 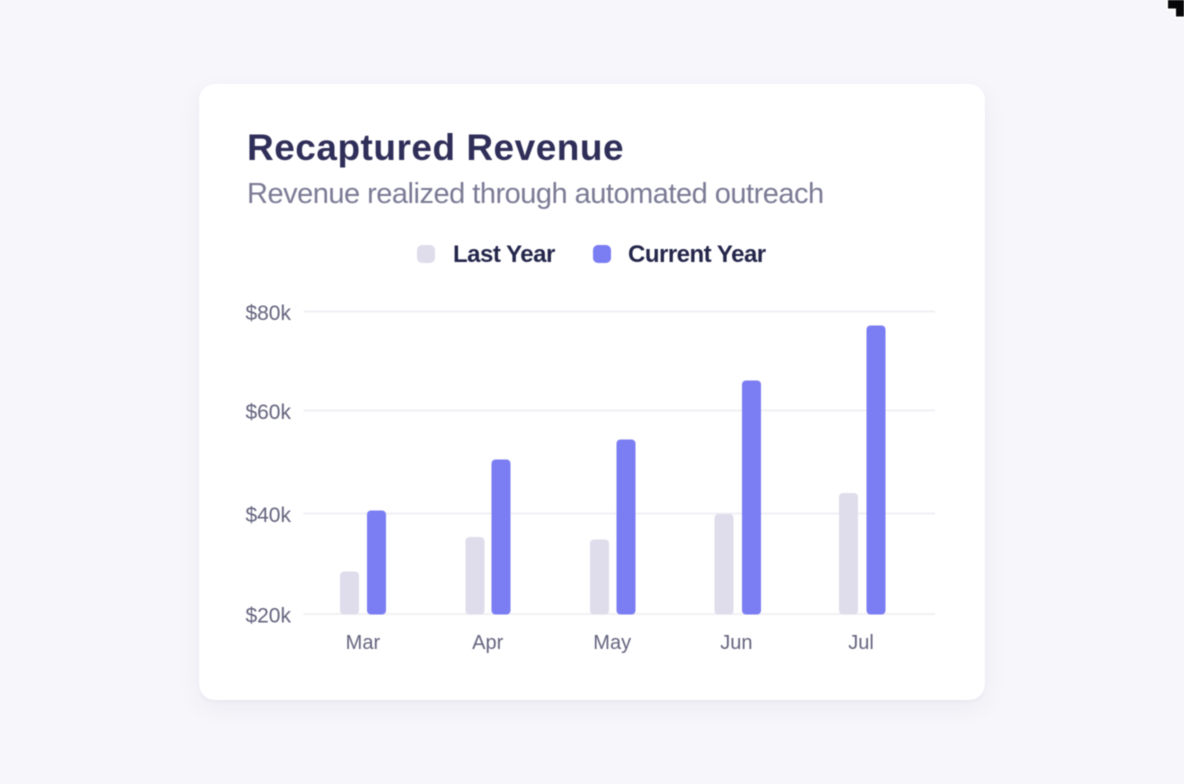 What do you see at coordinates (736, 643) in the screenshot?
I see `svg-text: Jun` at bounding box center [736, 643].